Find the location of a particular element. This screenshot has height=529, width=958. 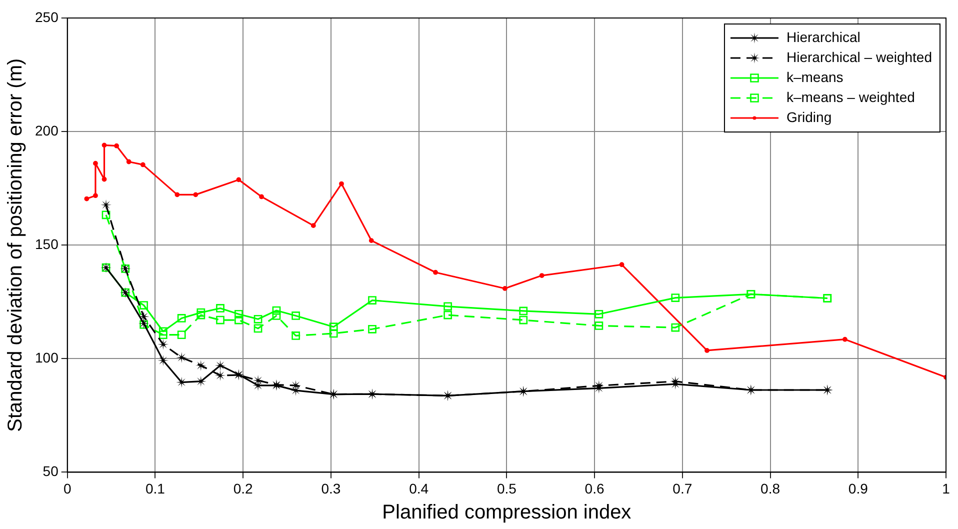

x-tick-label: 0 is located at coordinates (67, 488).